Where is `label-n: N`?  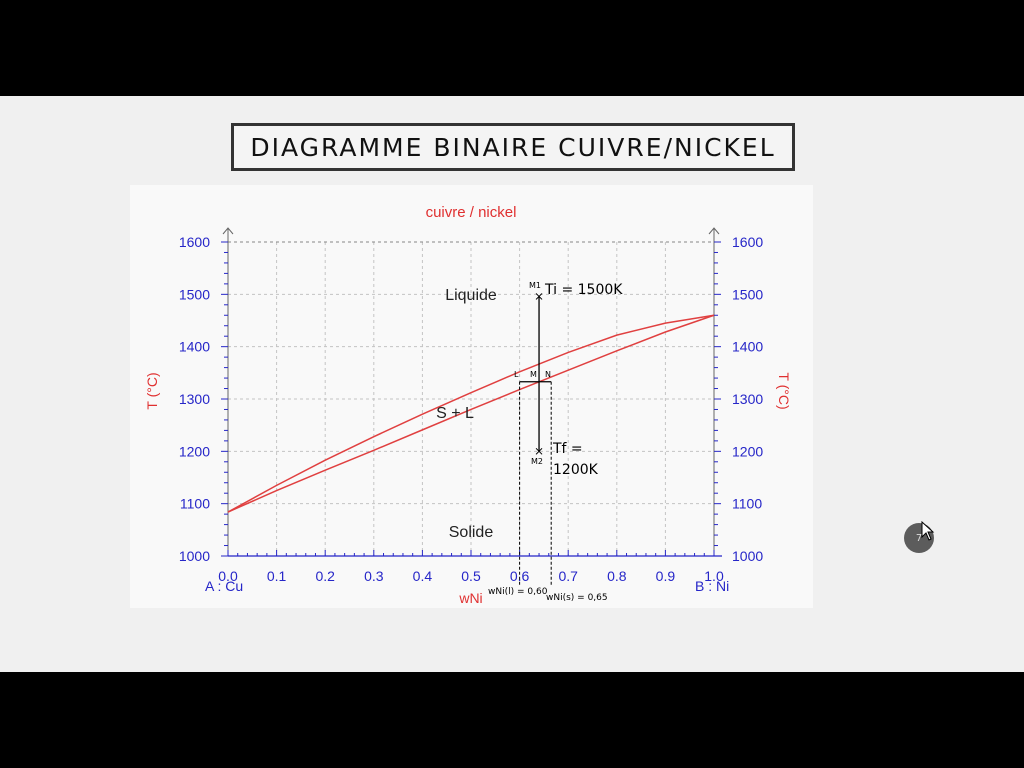 label-n: N is located at coordinates (548, 374).